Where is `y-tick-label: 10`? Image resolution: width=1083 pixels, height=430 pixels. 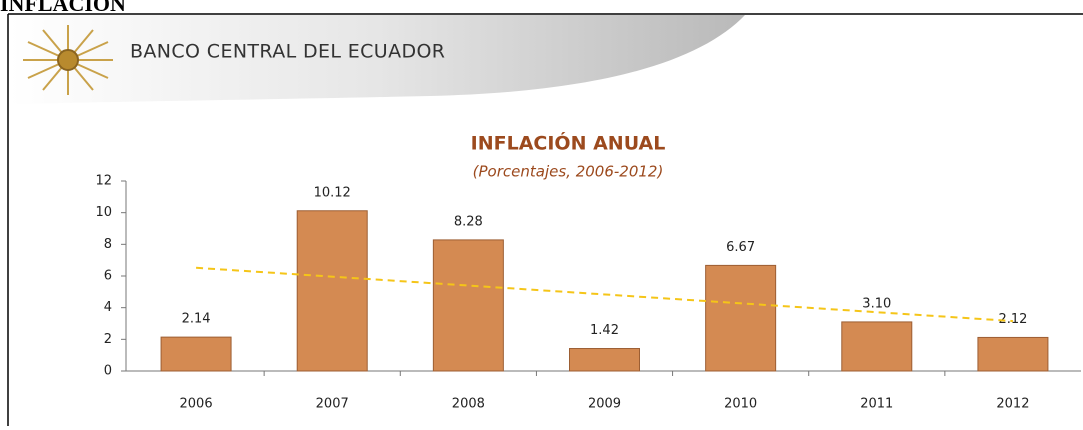
y-tick-label: 10 is located at coordinates (103, 212).